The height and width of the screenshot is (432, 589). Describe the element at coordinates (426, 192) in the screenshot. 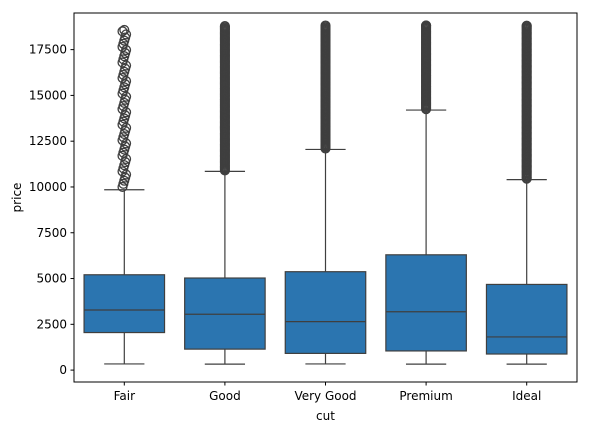

I see `box-group-premium` at that location.